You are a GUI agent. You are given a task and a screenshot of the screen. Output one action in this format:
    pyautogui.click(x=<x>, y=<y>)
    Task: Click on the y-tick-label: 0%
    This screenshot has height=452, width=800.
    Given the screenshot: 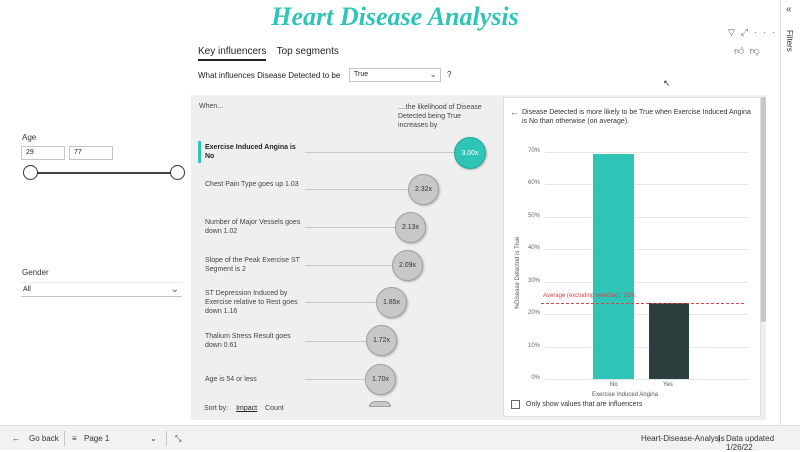 What is the action you would take?
    pyautogui.click(x=535, y=378)
    